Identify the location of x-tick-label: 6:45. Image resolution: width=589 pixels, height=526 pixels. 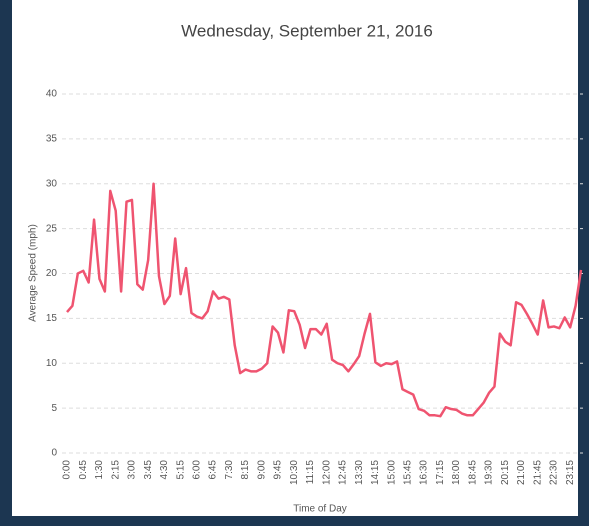
(213, 470).